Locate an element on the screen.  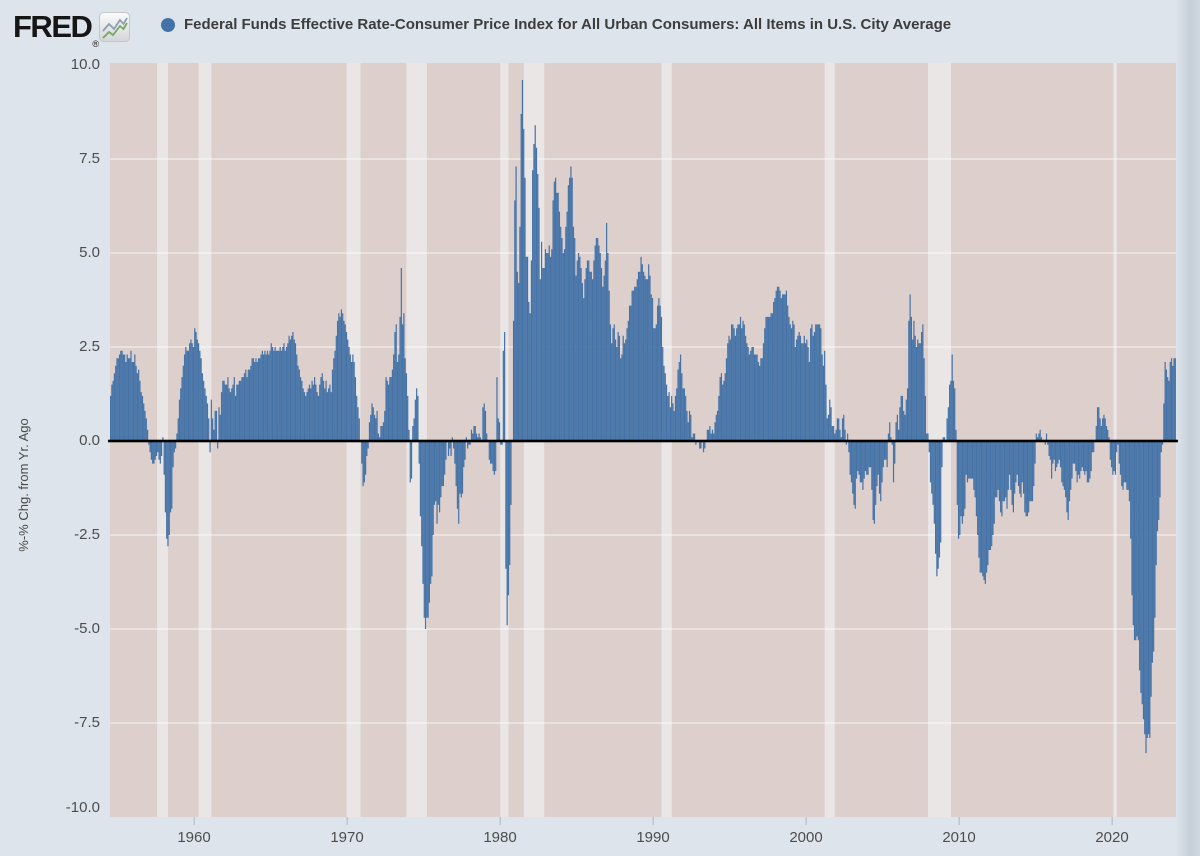
y-tick-label: 5.0 is located at coordinates (89, 252).